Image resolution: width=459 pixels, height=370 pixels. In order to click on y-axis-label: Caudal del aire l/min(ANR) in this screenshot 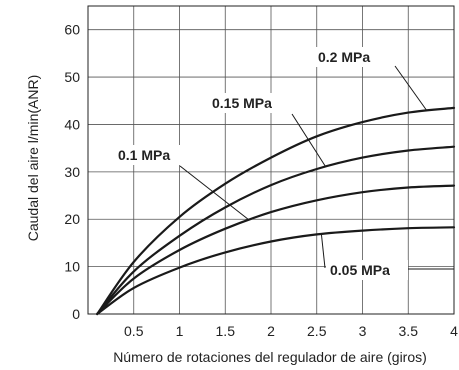, I will do `click(33, 158)`.